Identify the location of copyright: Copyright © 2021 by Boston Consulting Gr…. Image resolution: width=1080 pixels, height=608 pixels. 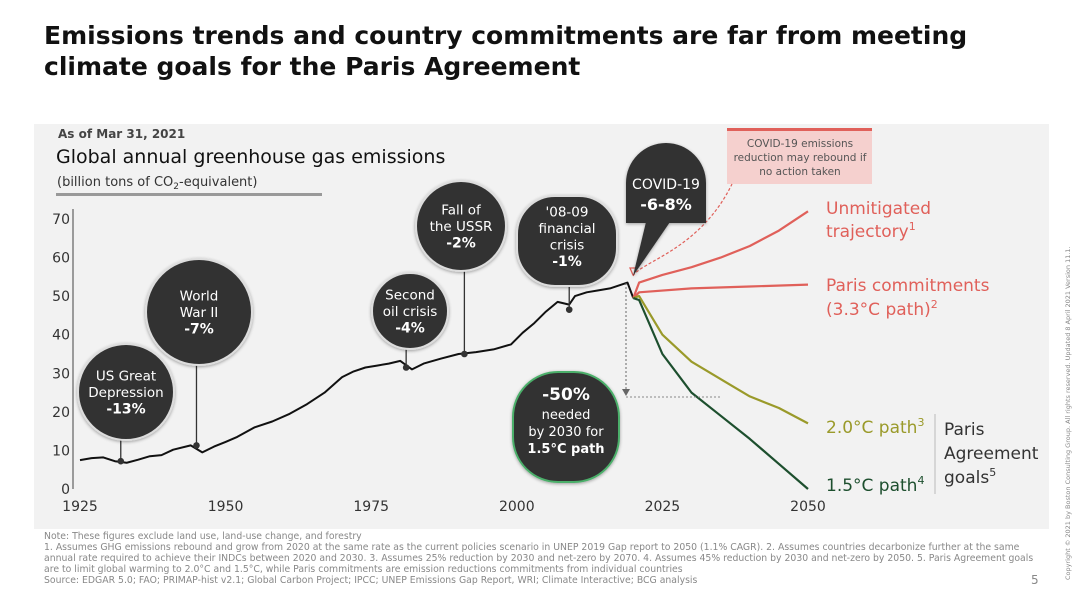
(1068, 413).